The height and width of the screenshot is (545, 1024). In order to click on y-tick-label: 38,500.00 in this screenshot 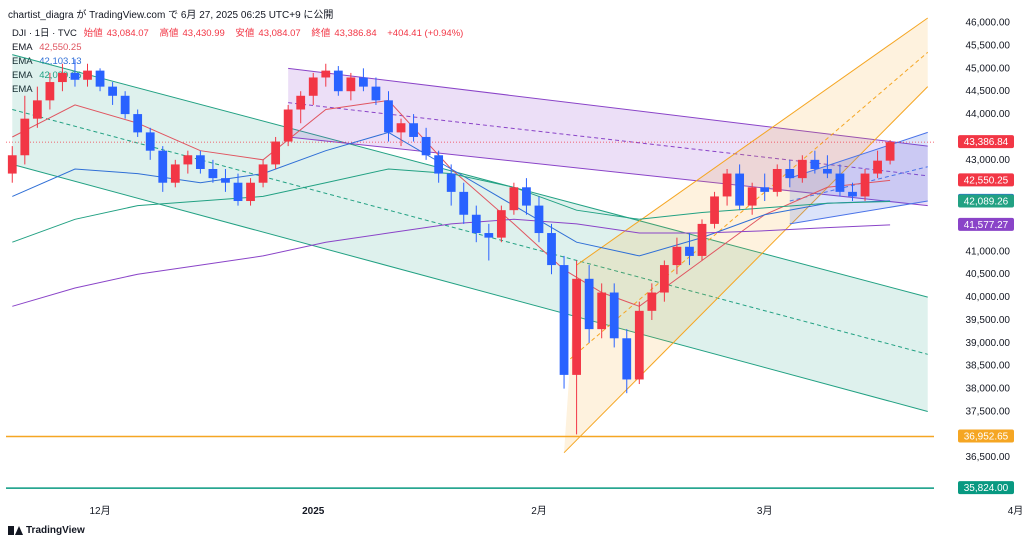, I will do `click(988, 366)`.